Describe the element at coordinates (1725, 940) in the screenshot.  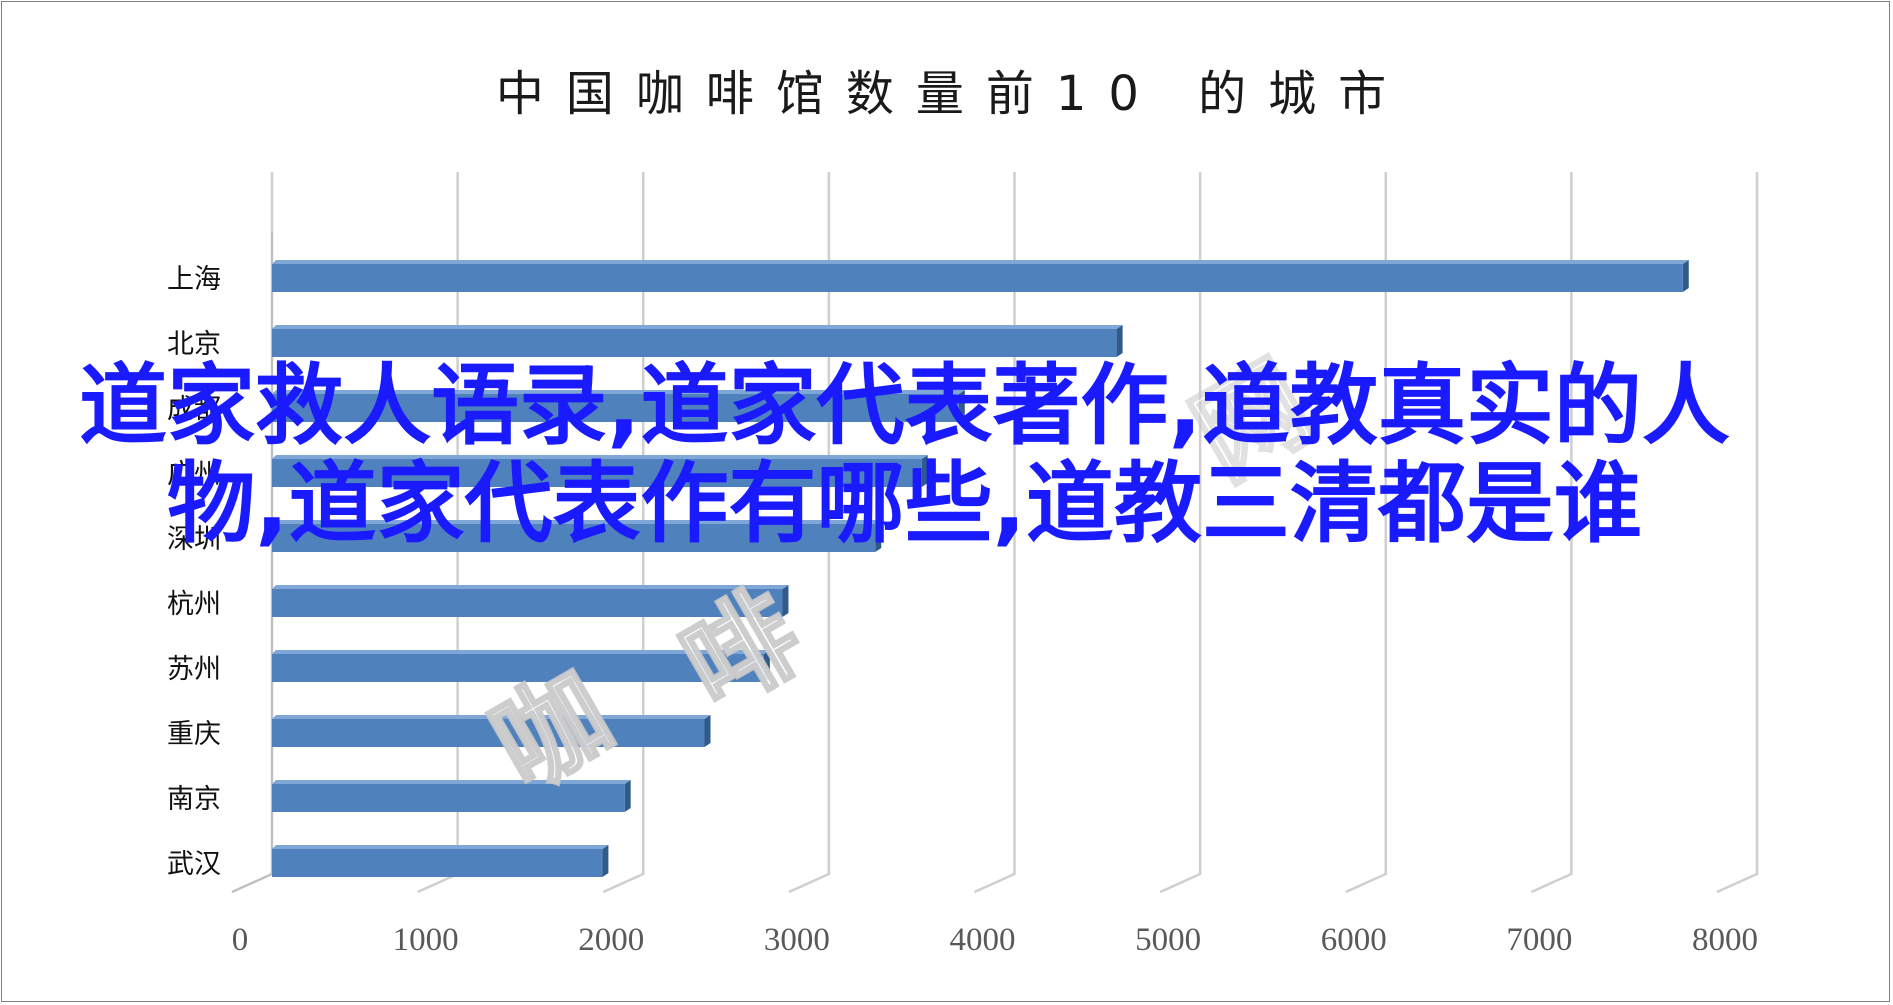
I see `x-tick-label: 8000` at that location.